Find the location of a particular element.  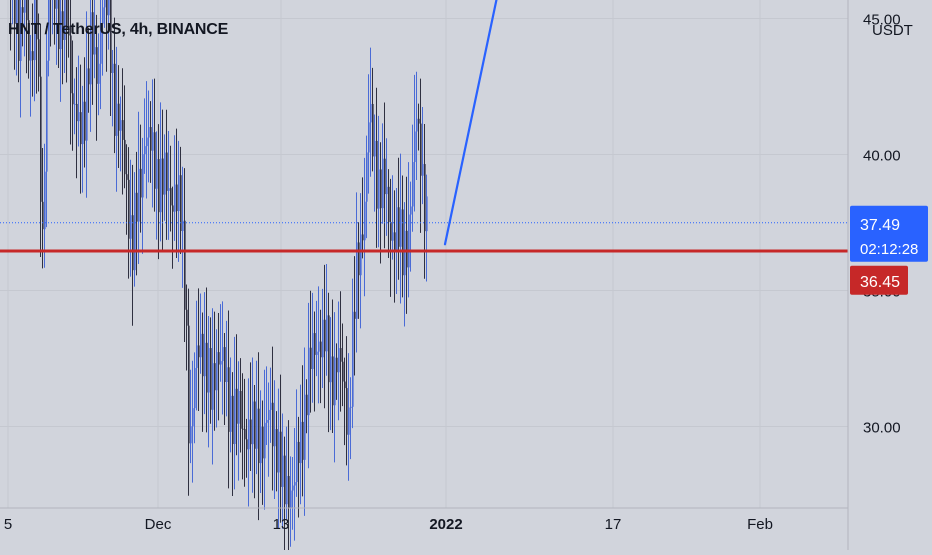

last-price-badge is located at coordinates (889, 233).